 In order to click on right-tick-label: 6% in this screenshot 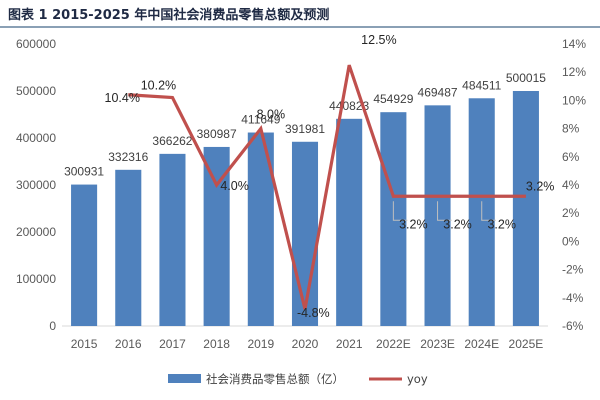, I will do `click(571, 157)`.